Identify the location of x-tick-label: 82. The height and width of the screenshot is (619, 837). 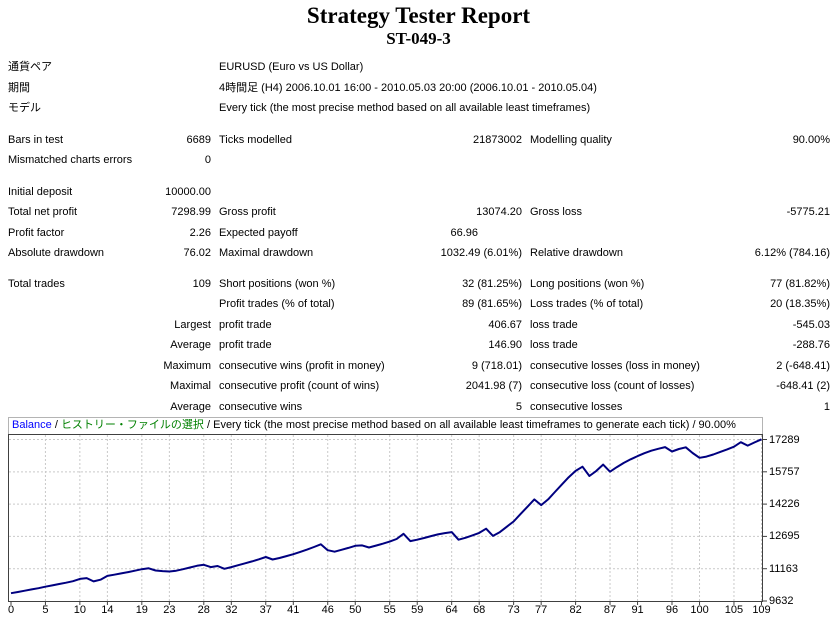
(575, 610).